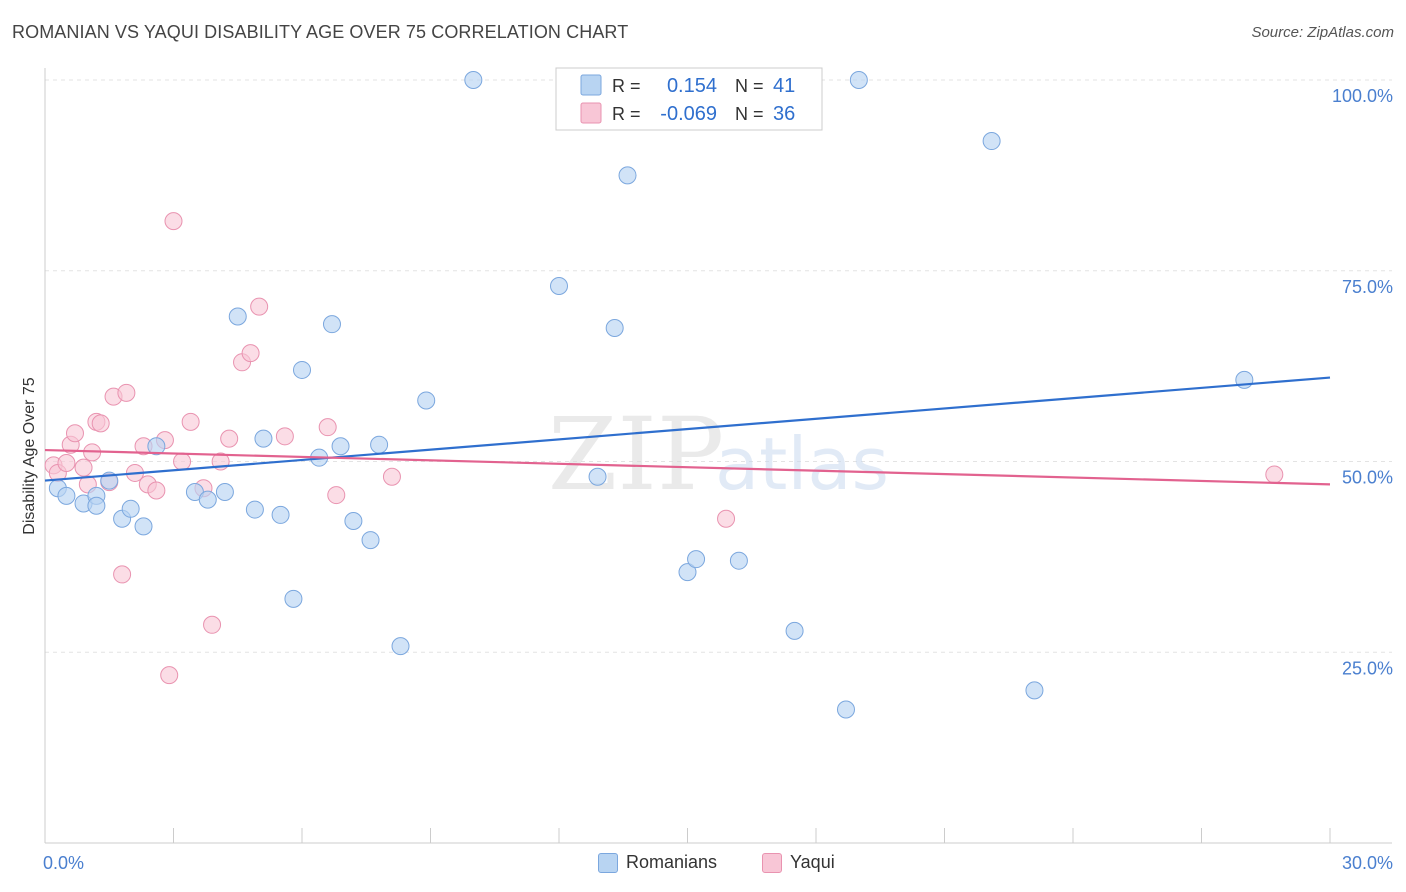 Image resolution: width=1406 pixels, height=892 pixels. Describe the element at coordinates (1367, 478) in the screenshot. I see `y-tick-label: 50.0%` at that location.